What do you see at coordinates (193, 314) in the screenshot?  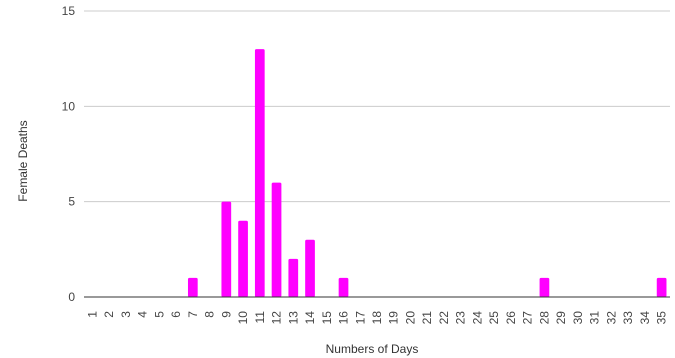 I see `x-tick-label: 7` at bounding box center [193, 314].